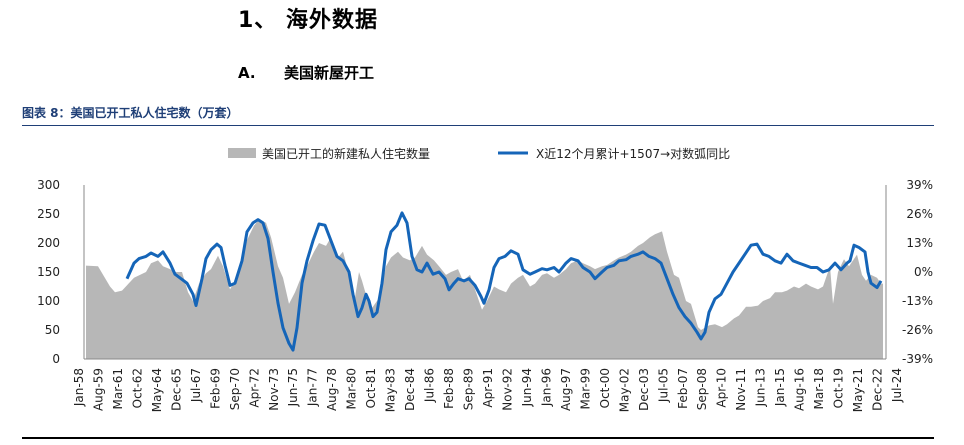 The image size is (964, 445). What do you see at coordinates (329, 73) in the screenshot?
I see `subsection-title: 美国新屋开工` at bounding box center [329, 73].